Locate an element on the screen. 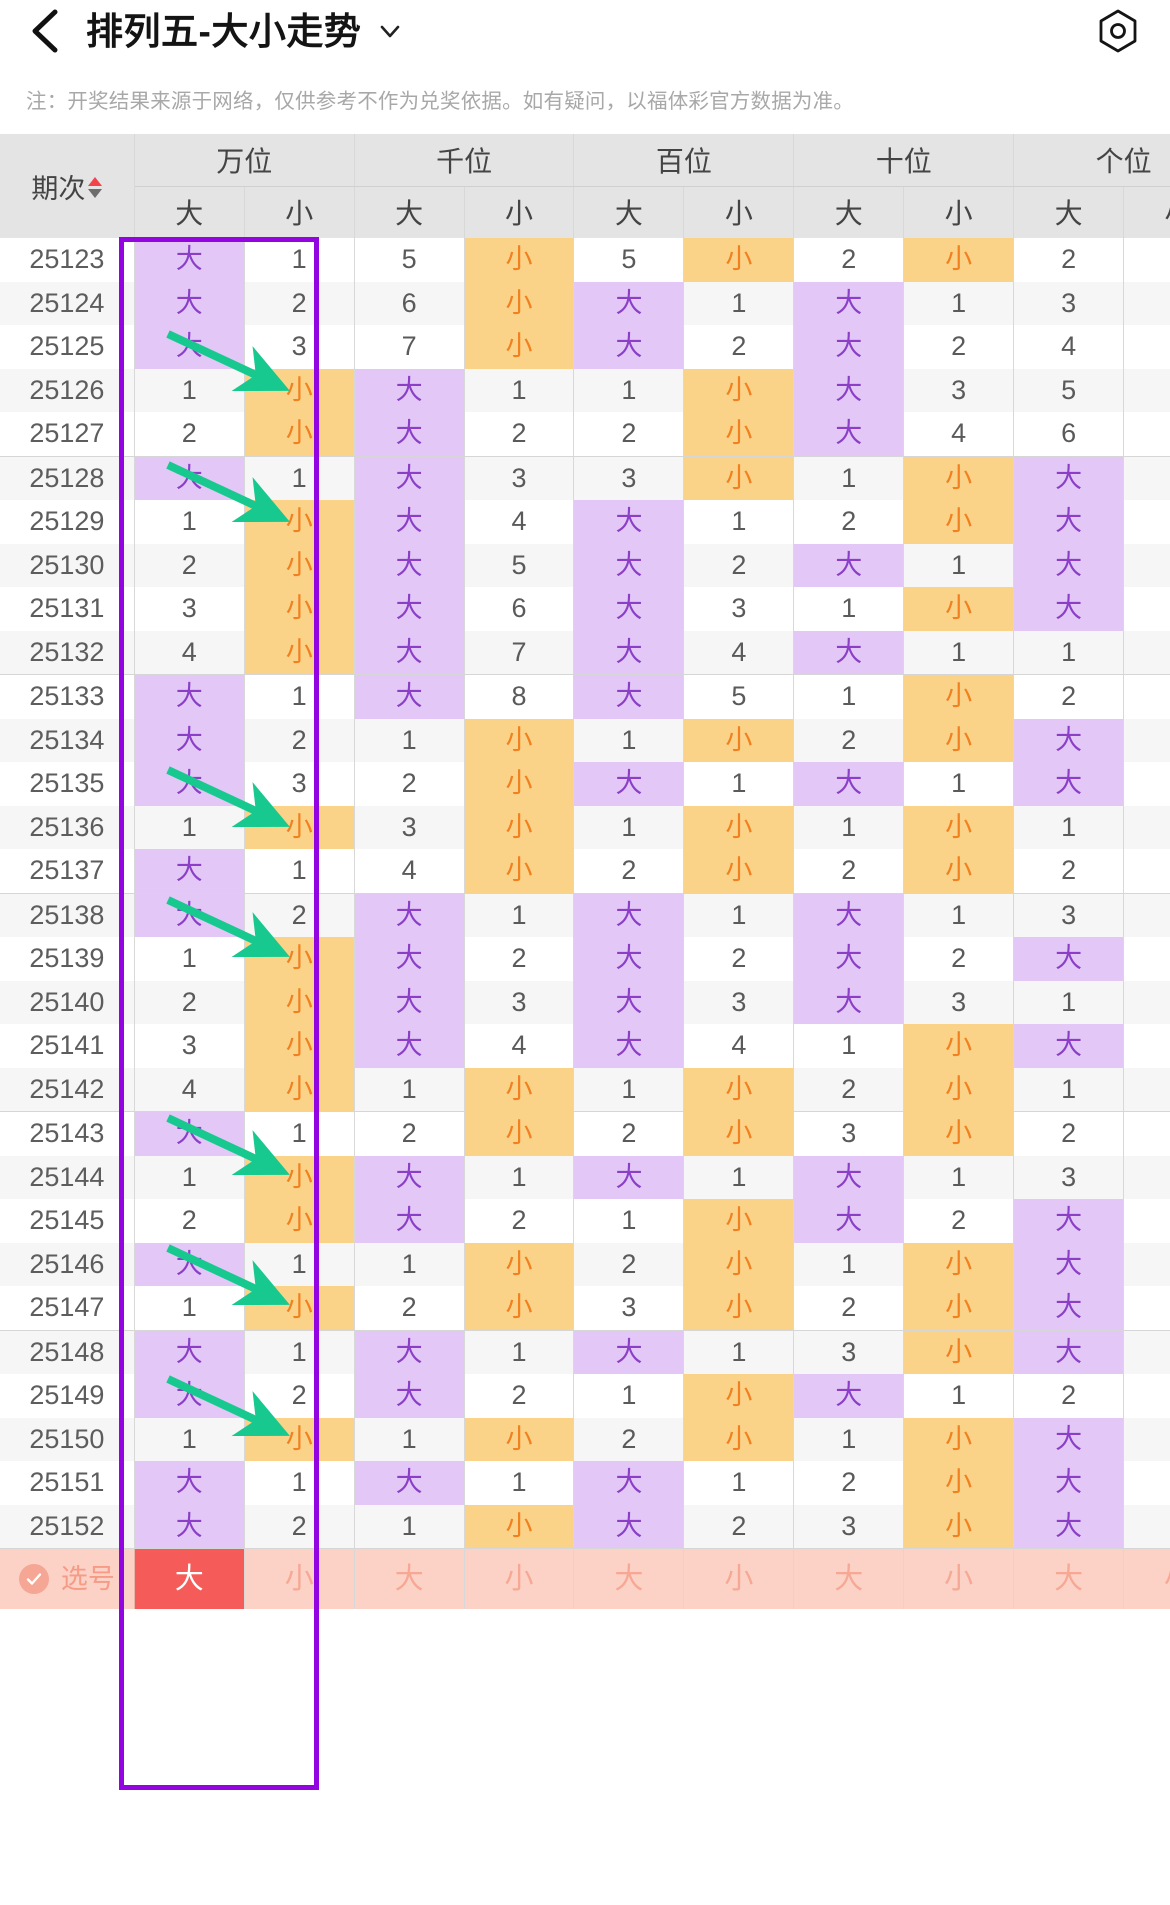 This screenshot has width=1170, height=1905. table-row: 25147 1 小 2 小 3 小 2 小大 is located at coordinates (585, 1308).